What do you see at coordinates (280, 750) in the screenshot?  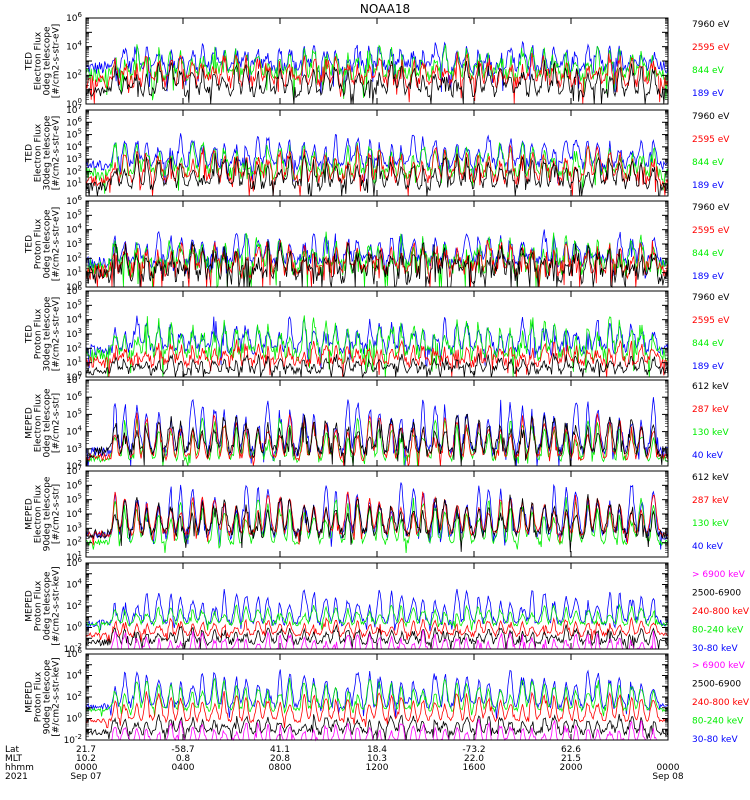 I see `x-tick-label: 41.1` at bounding box center [280, 750].